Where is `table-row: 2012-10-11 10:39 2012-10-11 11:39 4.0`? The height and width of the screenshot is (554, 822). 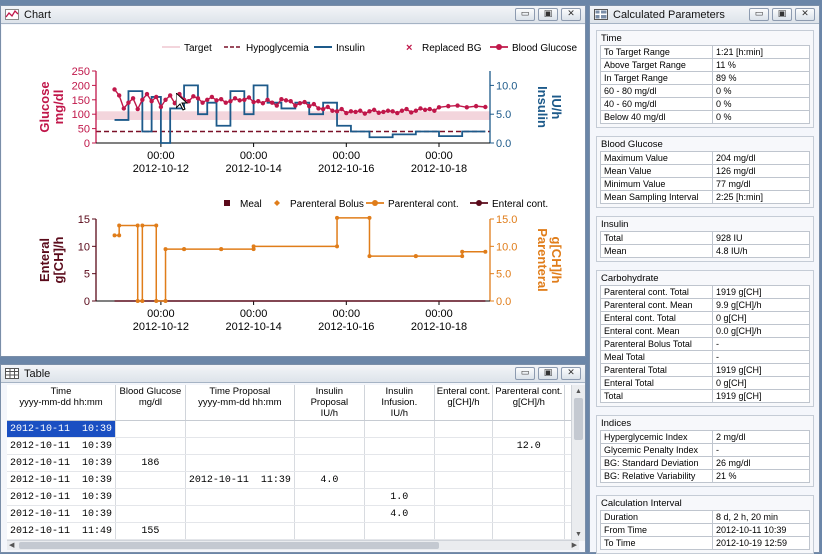 table-row: 2012-10-11 10:39 2012-10-11 11:39 4.0 is located at coordinates (293, 480).